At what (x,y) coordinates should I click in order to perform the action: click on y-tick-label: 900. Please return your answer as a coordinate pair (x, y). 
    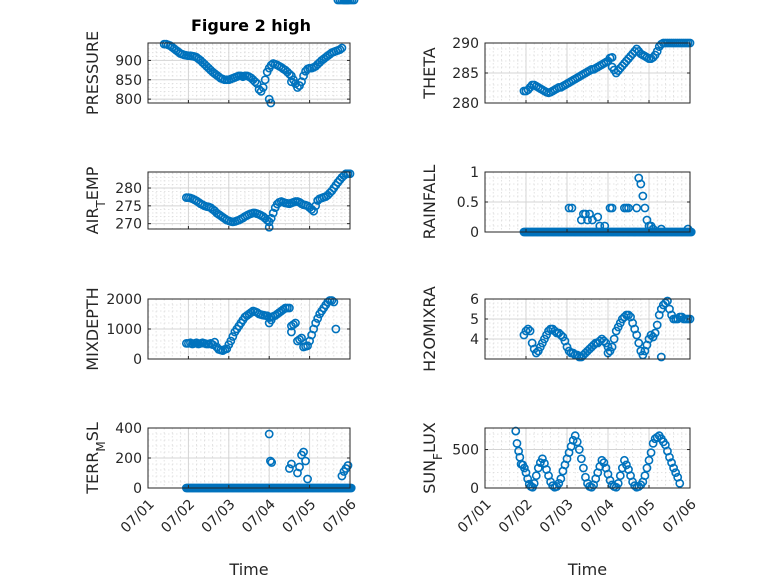
    Looking at the image, I should click on (128, 61).